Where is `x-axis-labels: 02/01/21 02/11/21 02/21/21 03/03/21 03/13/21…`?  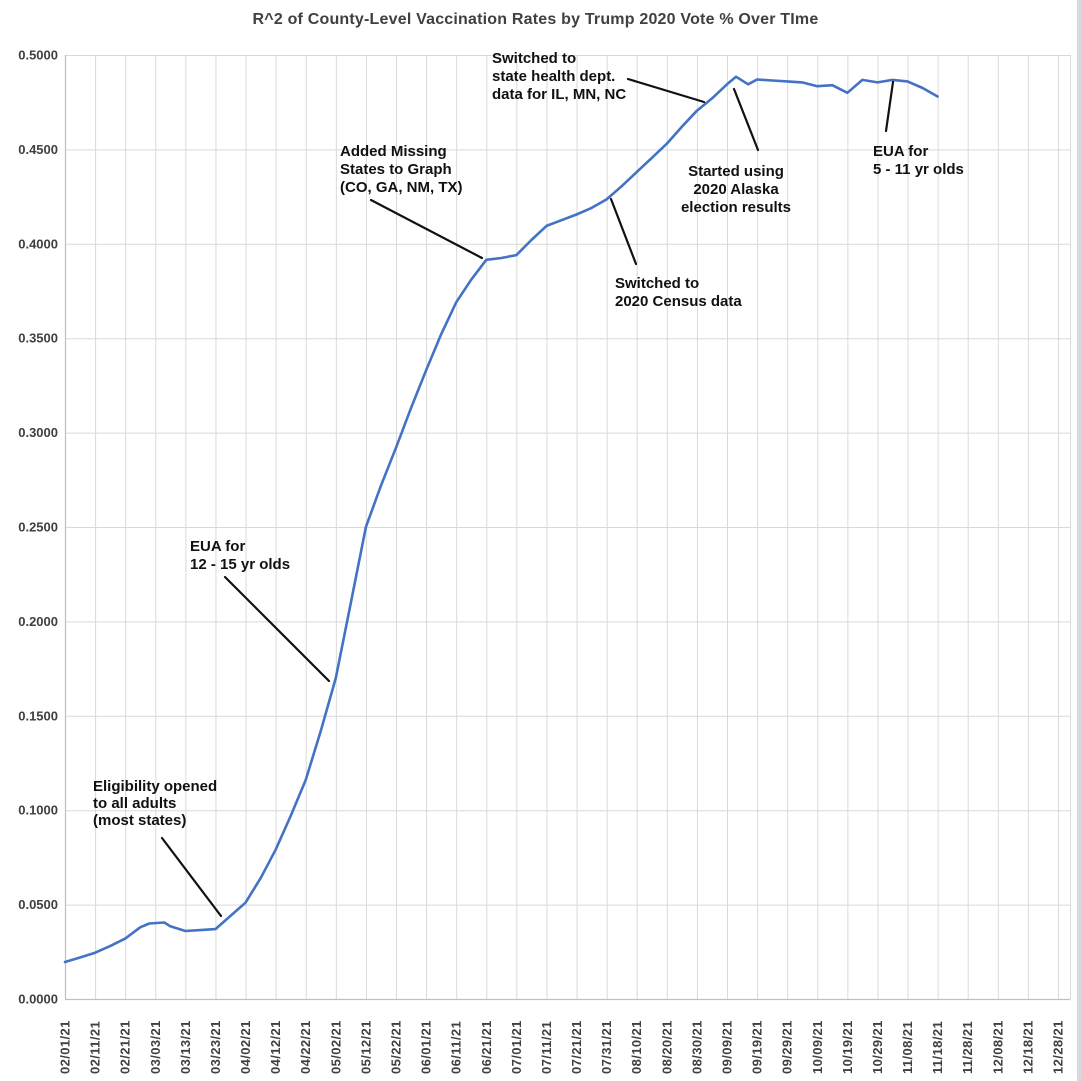
x-axis-labels: 02/01/21 02/11/21 02/21/21 03/03/21 03/13/21… is located at coordinates (562, 1047).